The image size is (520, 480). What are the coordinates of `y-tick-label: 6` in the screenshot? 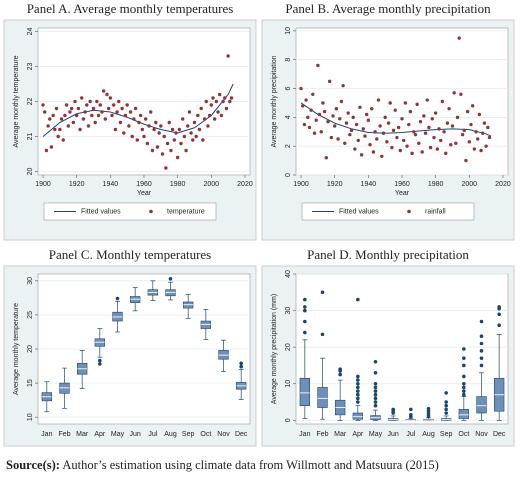 It's located at (288, 88).